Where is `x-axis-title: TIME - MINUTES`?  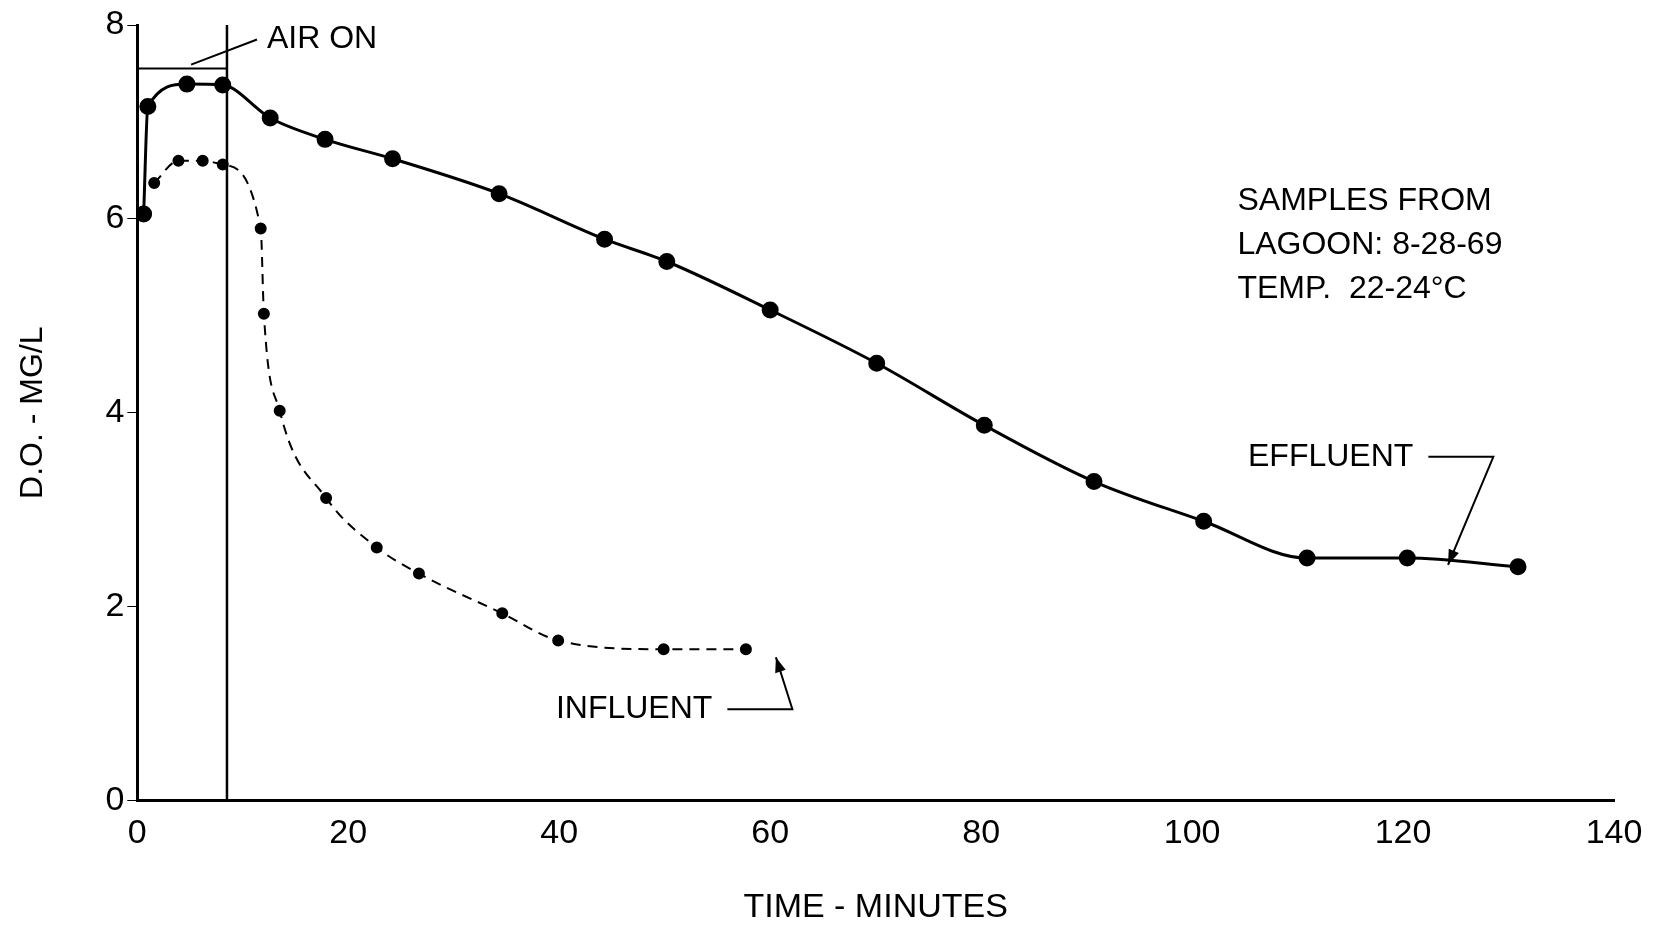 x-axis-title: TIME - MINUTES is located at coordinates (875, 904).